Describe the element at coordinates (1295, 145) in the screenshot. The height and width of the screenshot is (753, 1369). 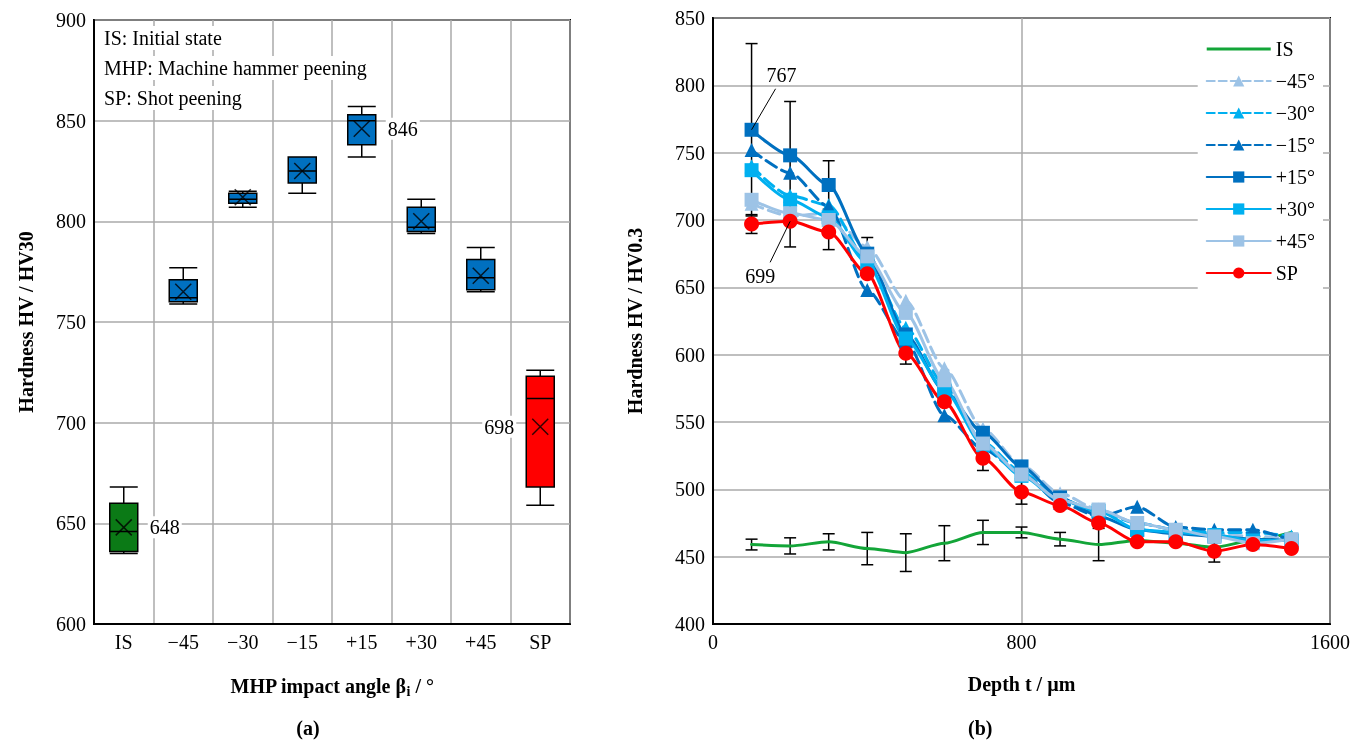
I see `legend-label: −15°` at that location.